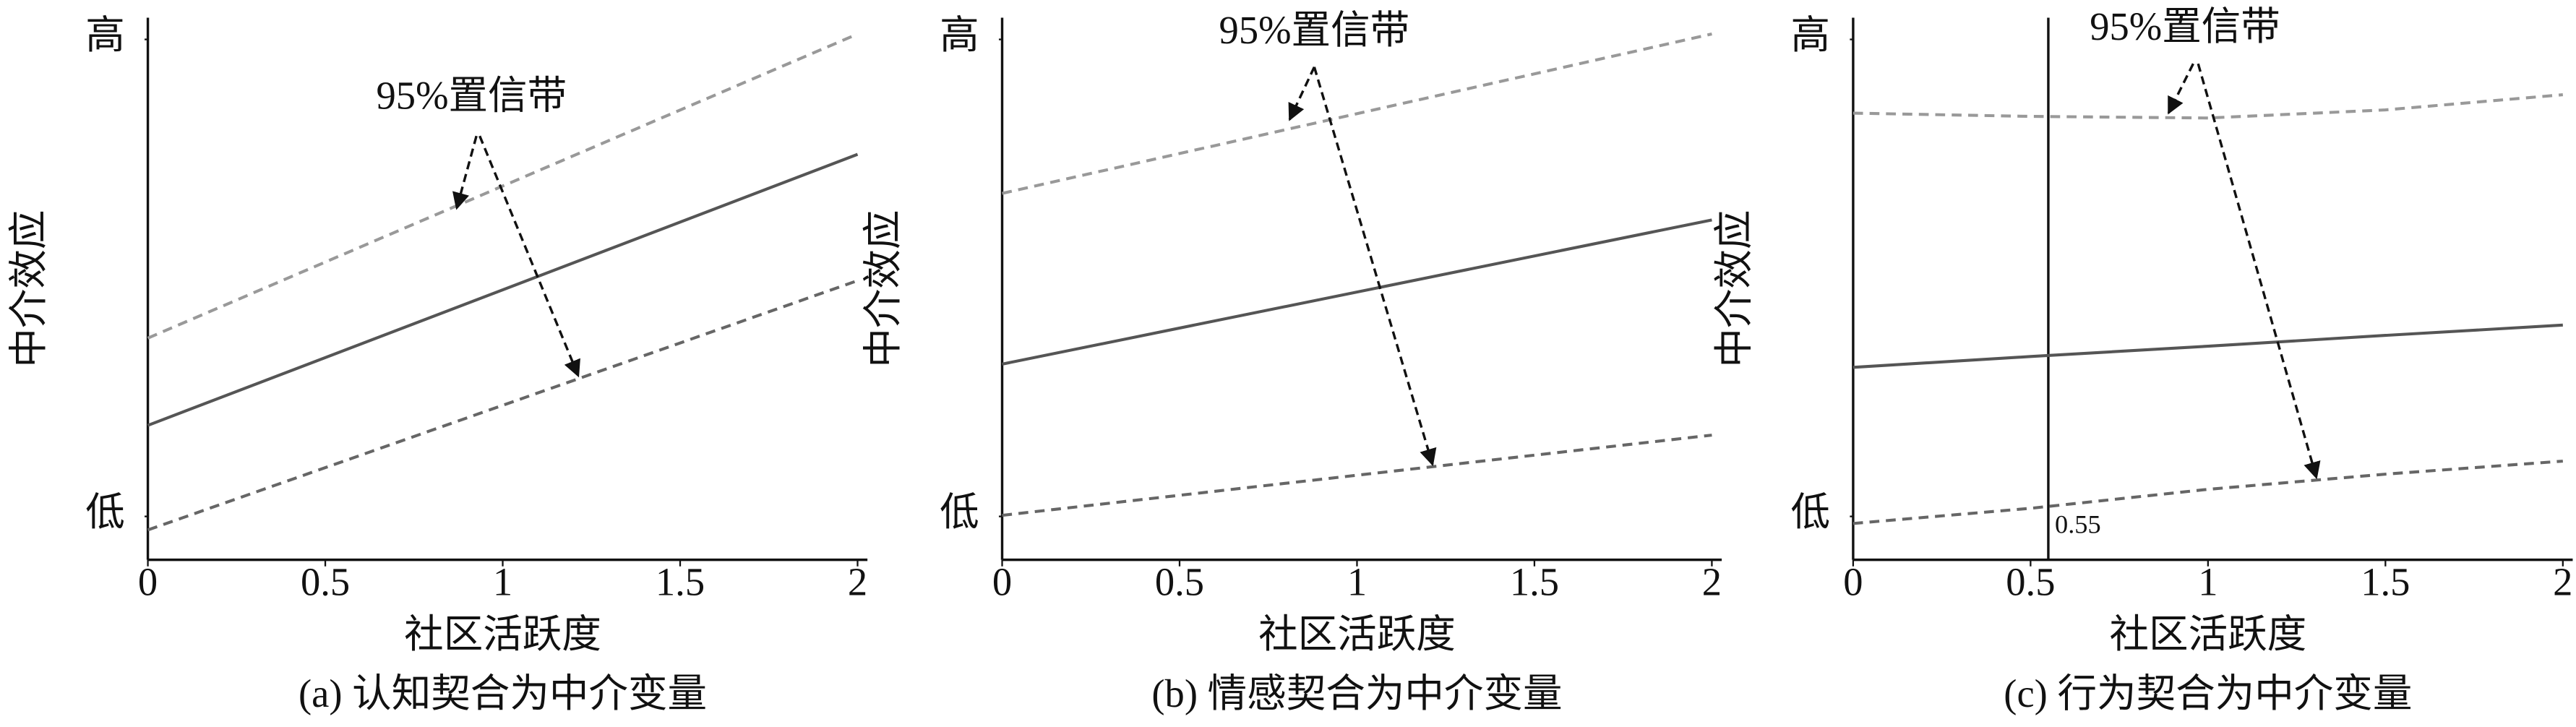 Image resolution: width=2576 pixels, height=727 pixels. What do you see at coordinates (2078, 524) in the screenshot?
I see `reference-label: 0.55` at bounding box center [2078, 524].